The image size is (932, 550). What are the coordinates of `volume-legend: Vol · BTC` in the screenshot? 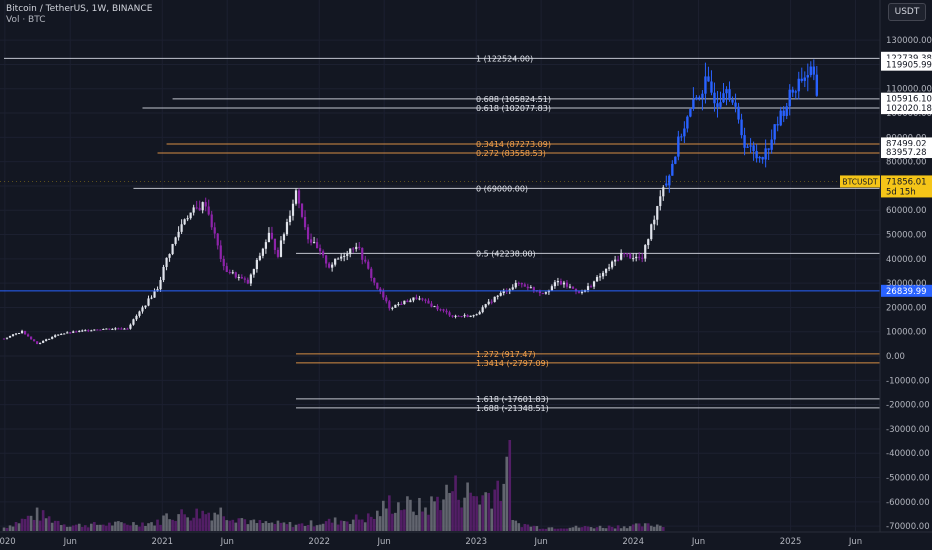 It's located at (26, 20).